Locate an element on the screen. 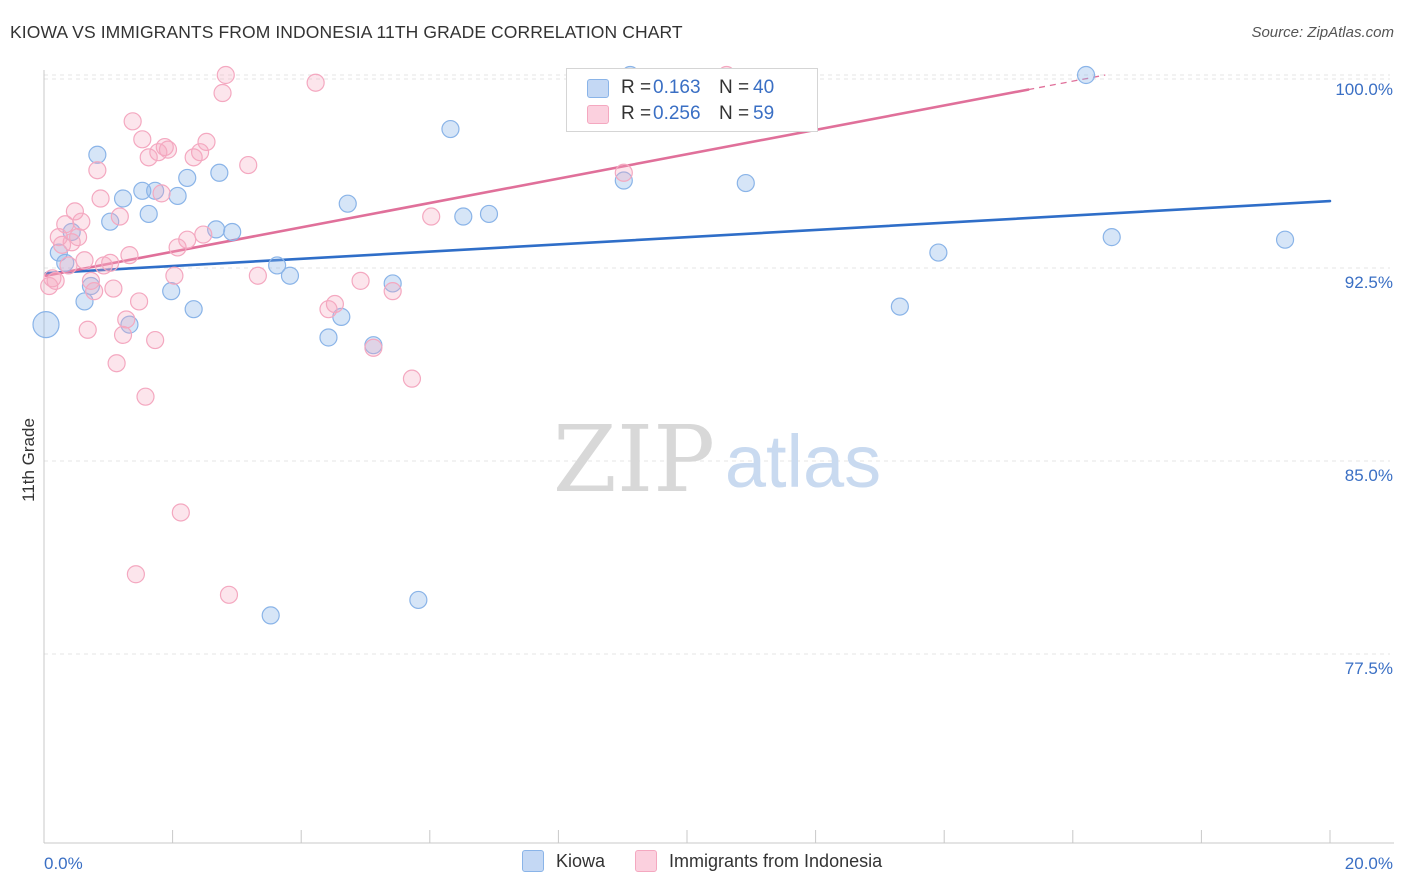  y-tick-label: 77.5% is located at coordinates (1369, 668).